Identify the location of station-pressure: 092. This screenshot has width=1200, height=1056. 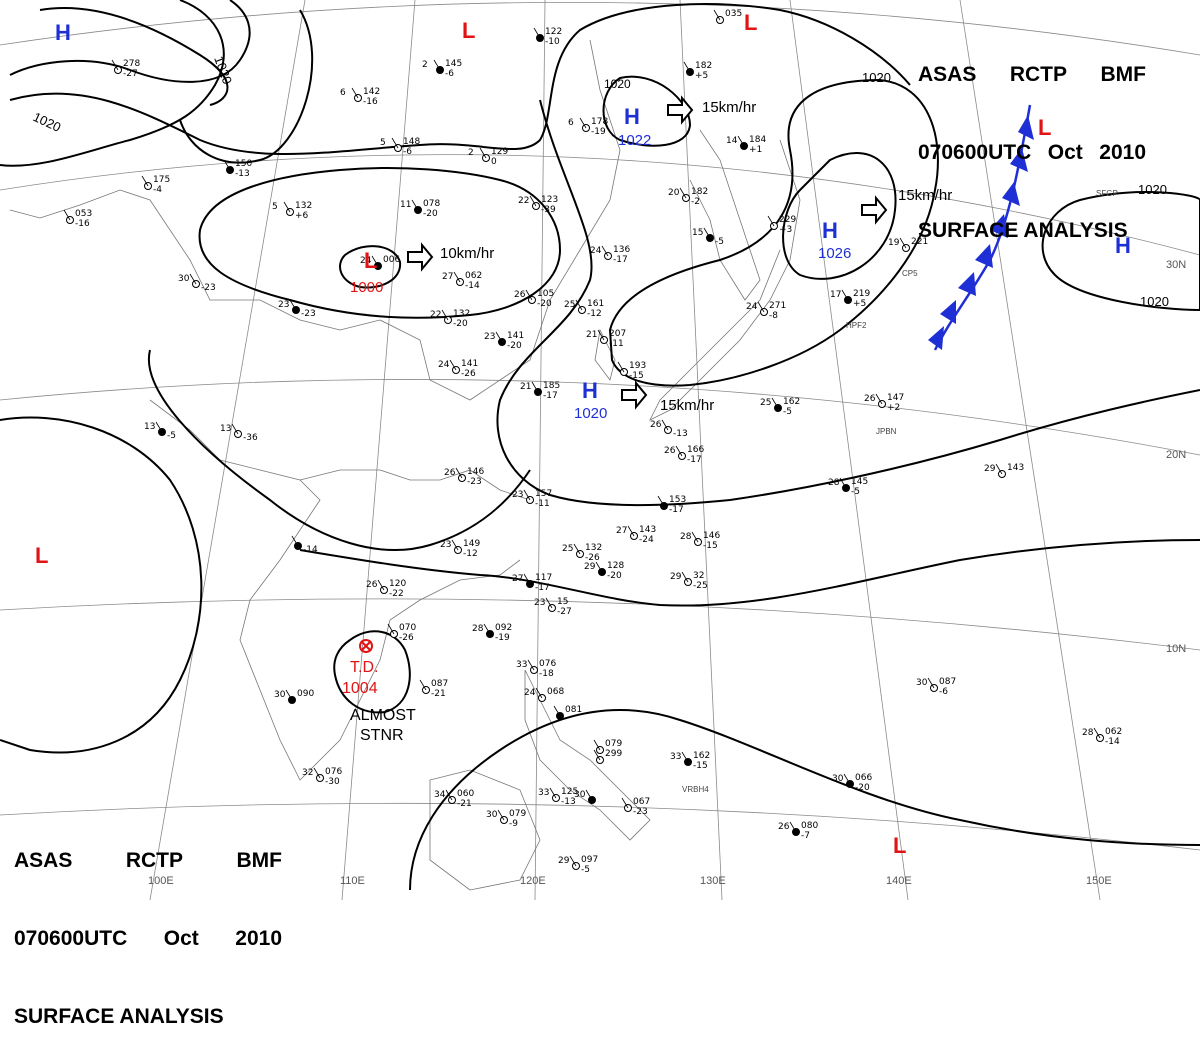
(503, 628).